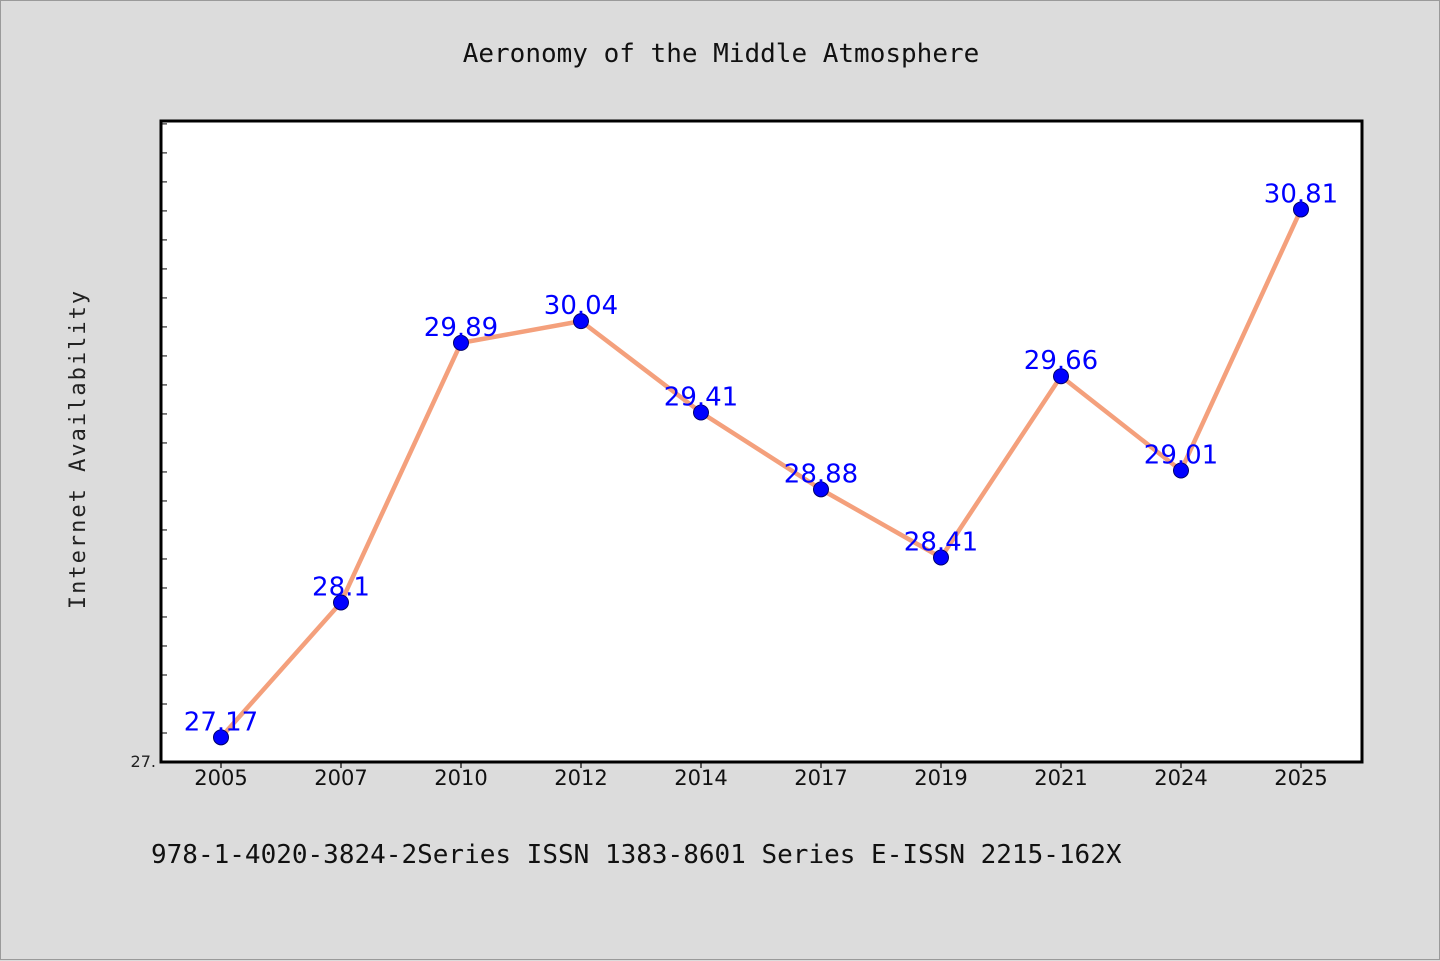 The height and width of the screenshot is (961, 1440). What do you see at coordinates (1300, 778) in the screenshot?
I see `x-tick-label: 2025` at bounding box center [1300, 778].